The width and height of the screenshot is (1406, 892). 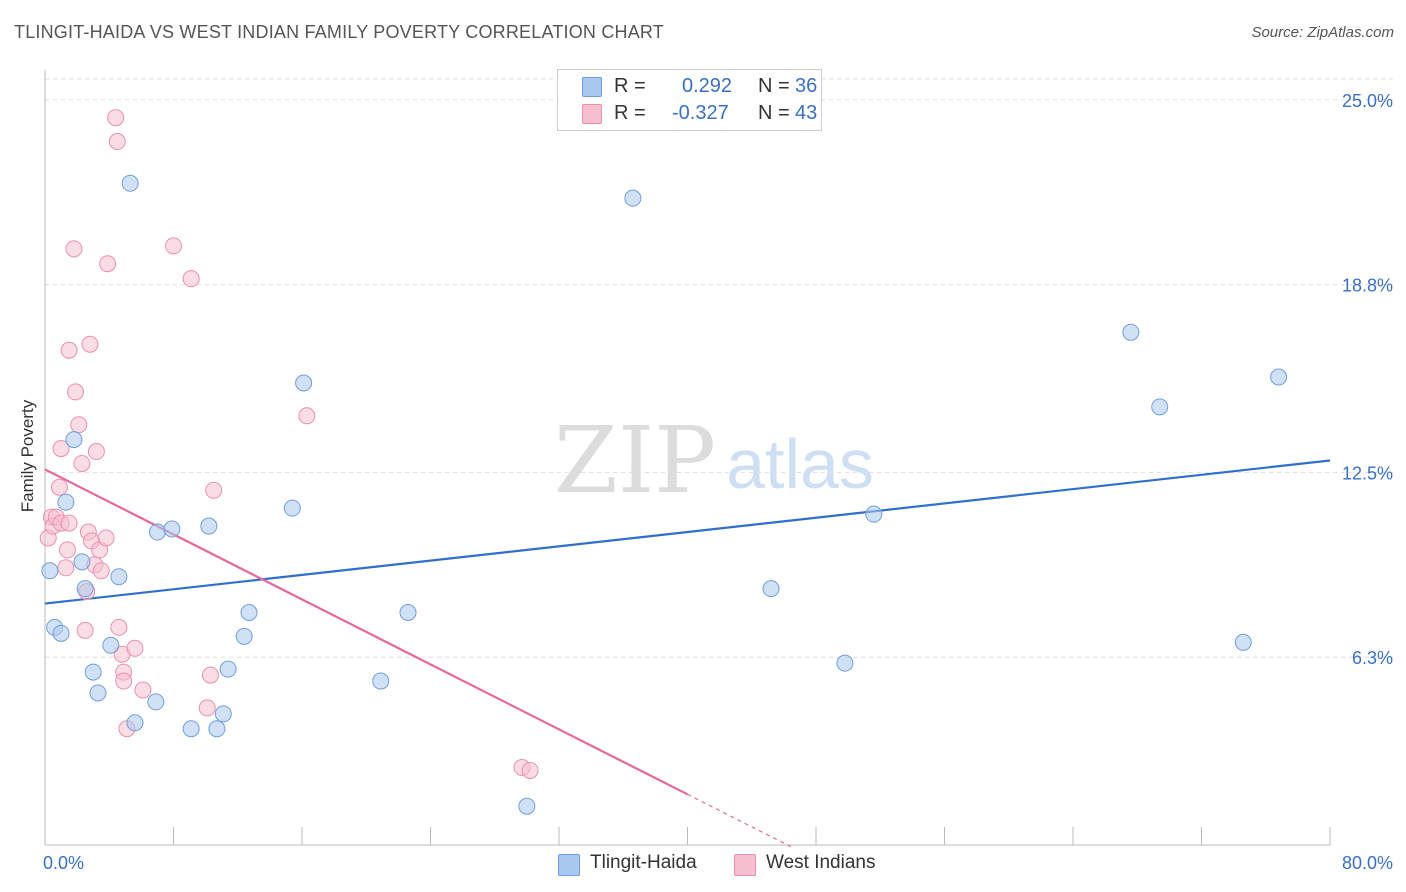 I want to click on watermark: ZIP atlas, so click(x=714, y=460).